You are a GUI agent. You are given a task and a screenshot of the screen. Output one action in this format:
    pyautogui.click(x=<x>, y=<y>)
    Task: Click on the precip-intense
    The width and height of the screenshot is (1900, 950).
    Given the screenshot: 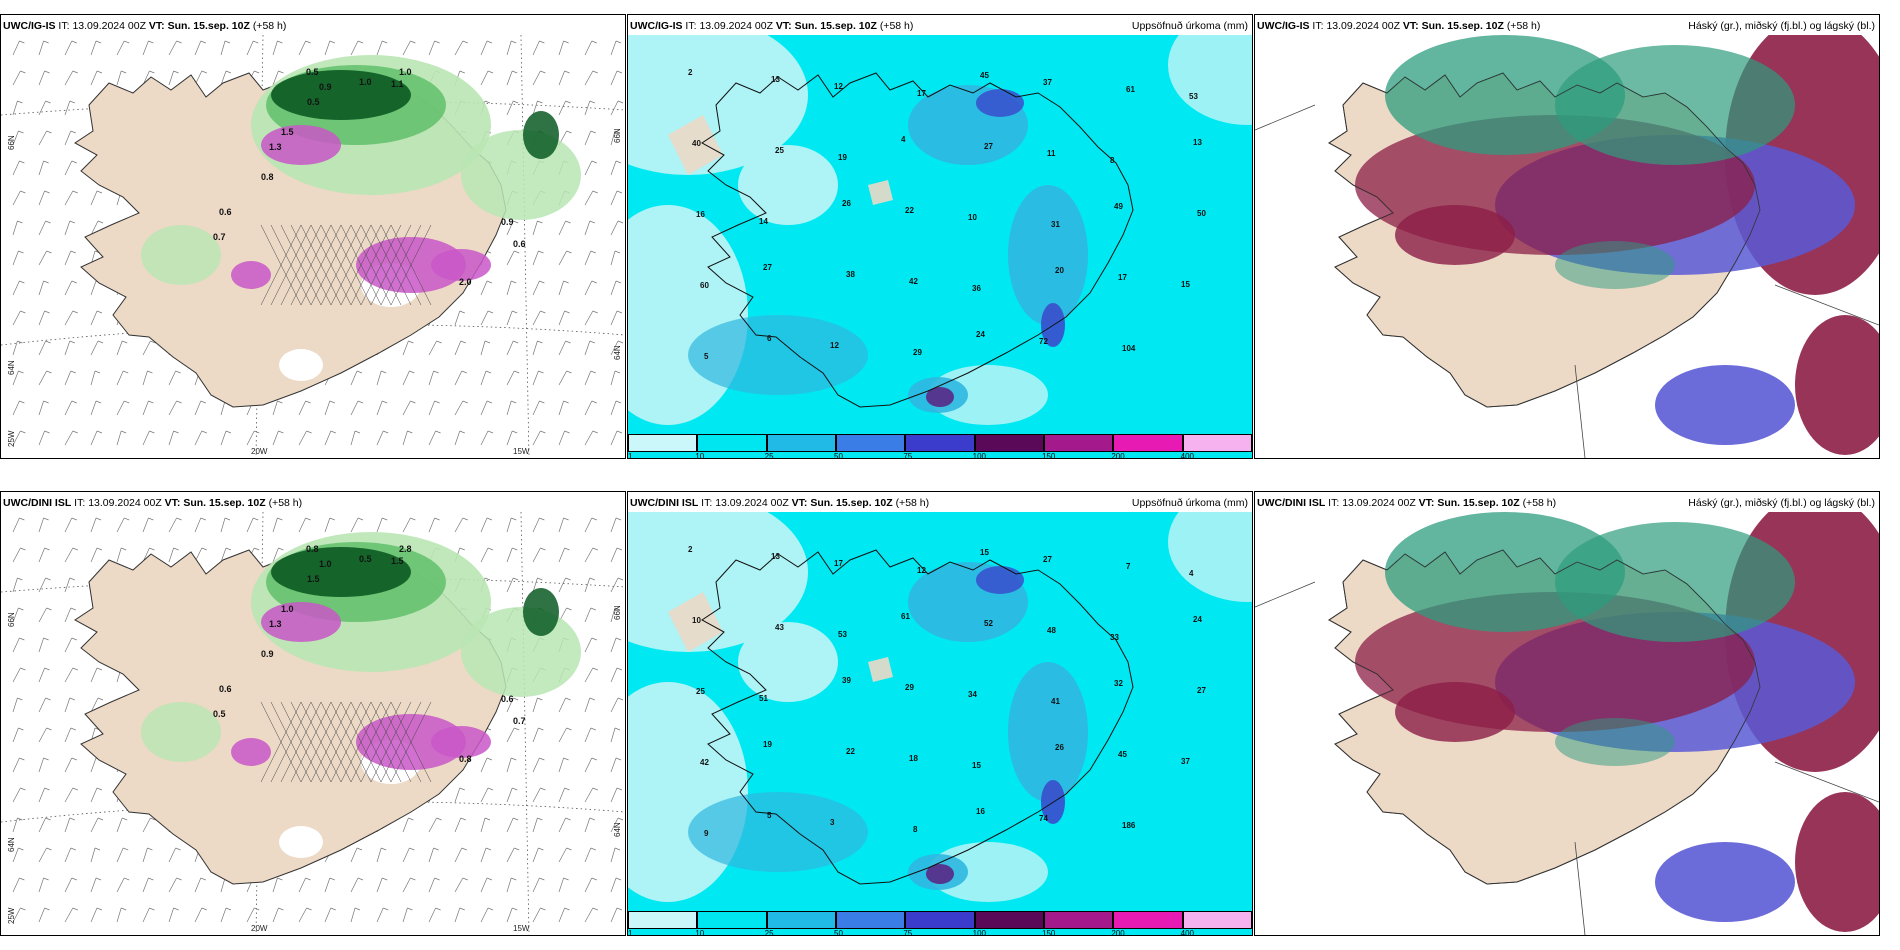 What is the action you would take?
    pyautogui.click(x=251, y=752)
    